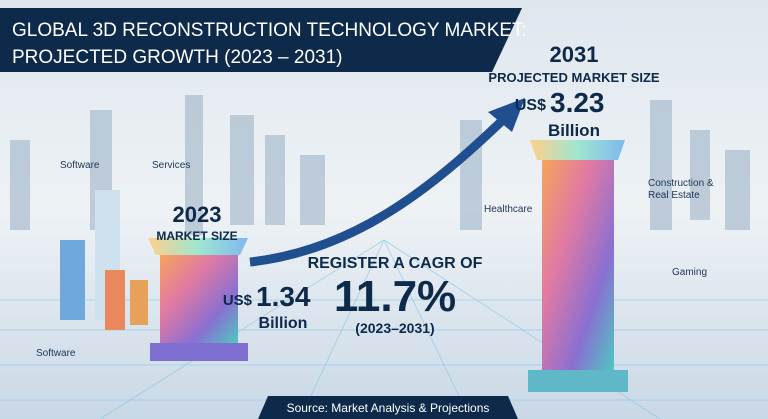 The image size is (768, 419). I want to click on year: 2031, so click(574, 54).